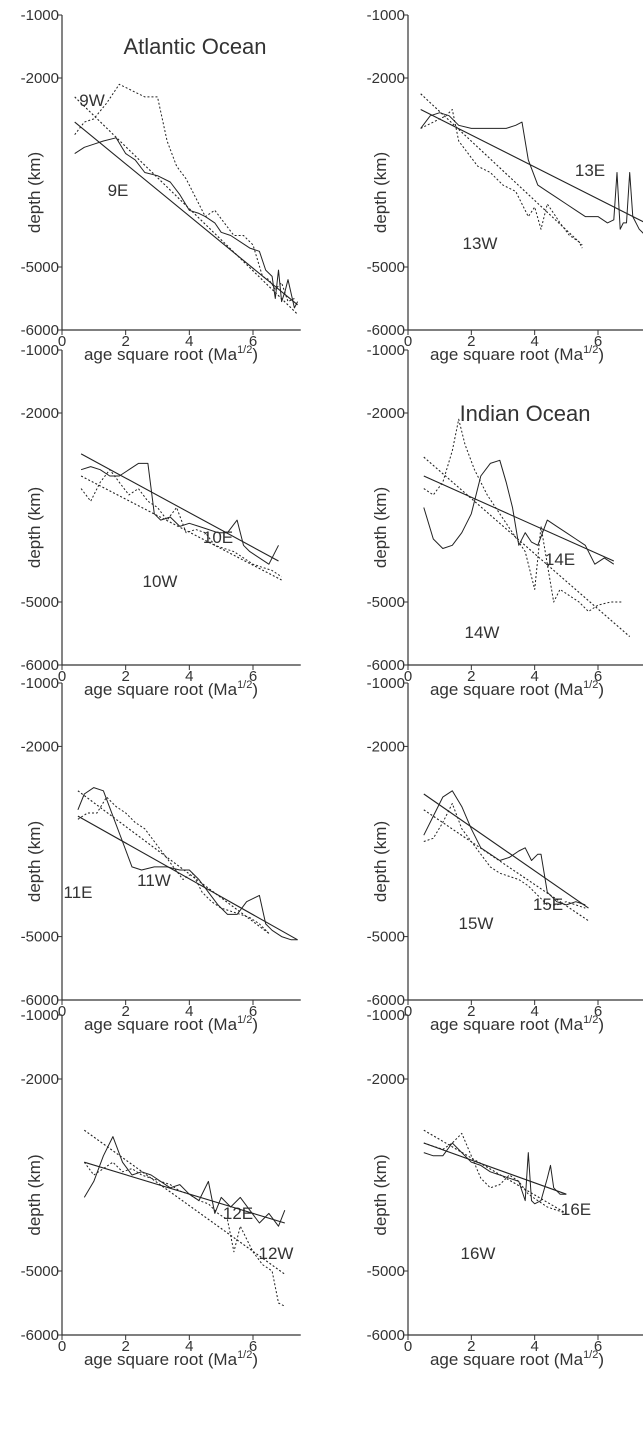 This screenshot has height=1449, width=643. What do you see at coordinates (525, 413) in the screenshot?
I see `panel-title: Indian Ocean` at bounding box center [525, 413].